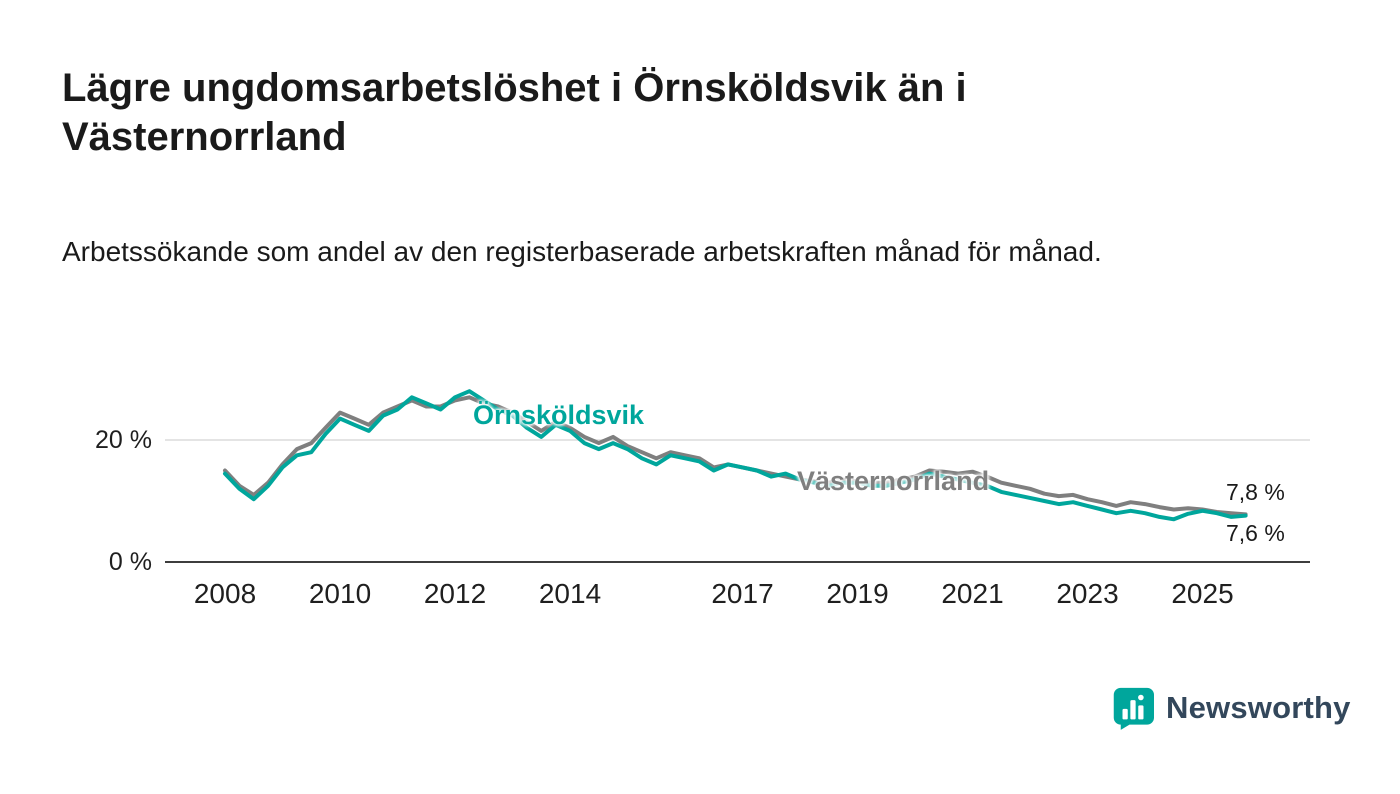  I want to click on newsworthy-wordmark: Newsworthy, so click(1258, 707).